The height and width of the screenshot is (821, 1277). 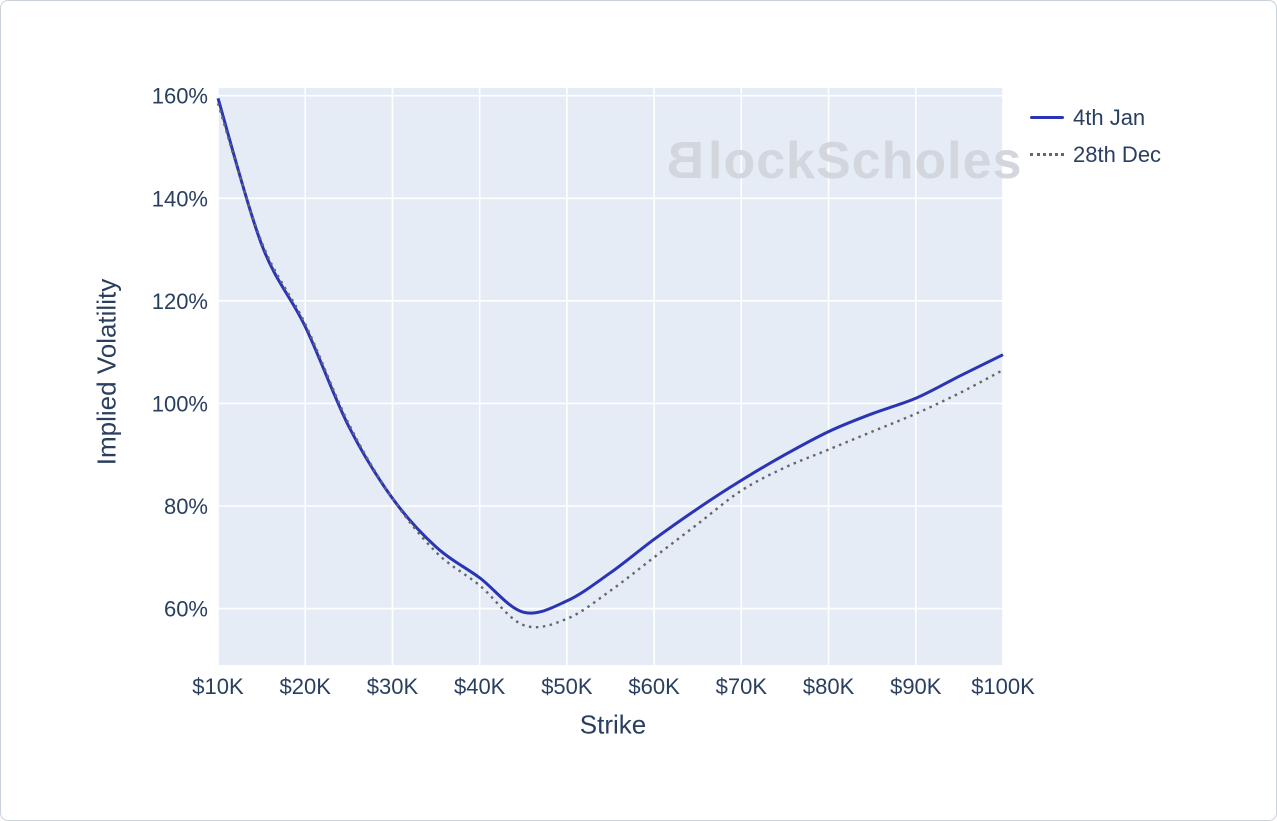 I want to click on y-tick-label: 100%, so click(x=180, y=403).